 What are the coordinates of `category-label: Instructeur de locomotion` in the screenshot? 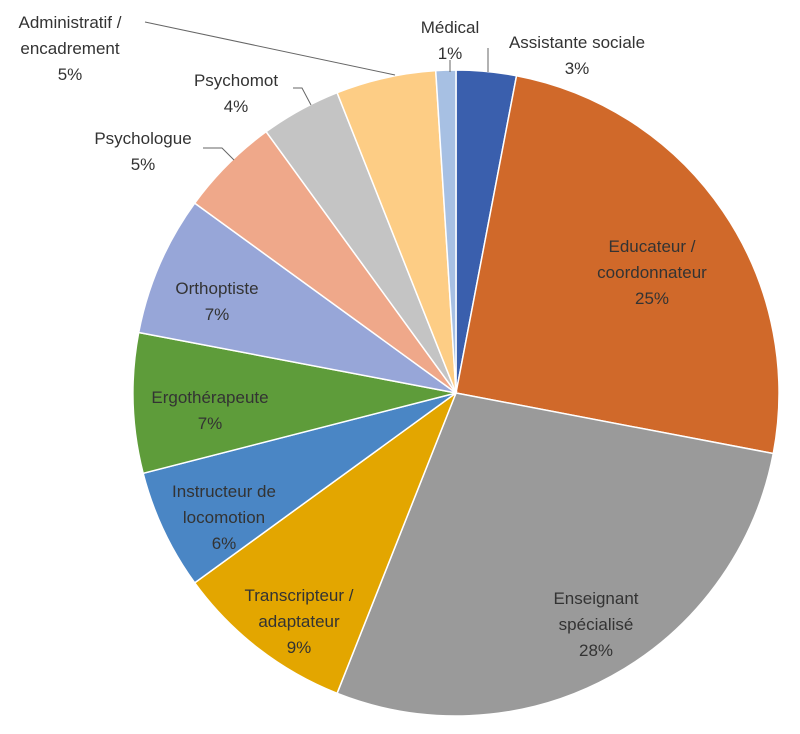 It's located at (224, 504).